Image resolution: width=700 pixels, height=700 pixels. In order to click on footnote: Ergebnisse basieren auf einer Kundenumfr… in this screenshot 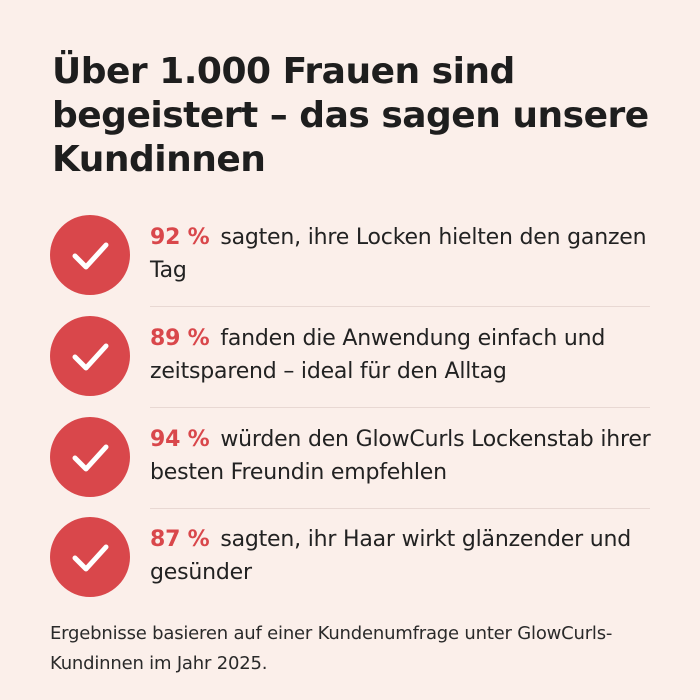, I will do `click(331, 648)`.